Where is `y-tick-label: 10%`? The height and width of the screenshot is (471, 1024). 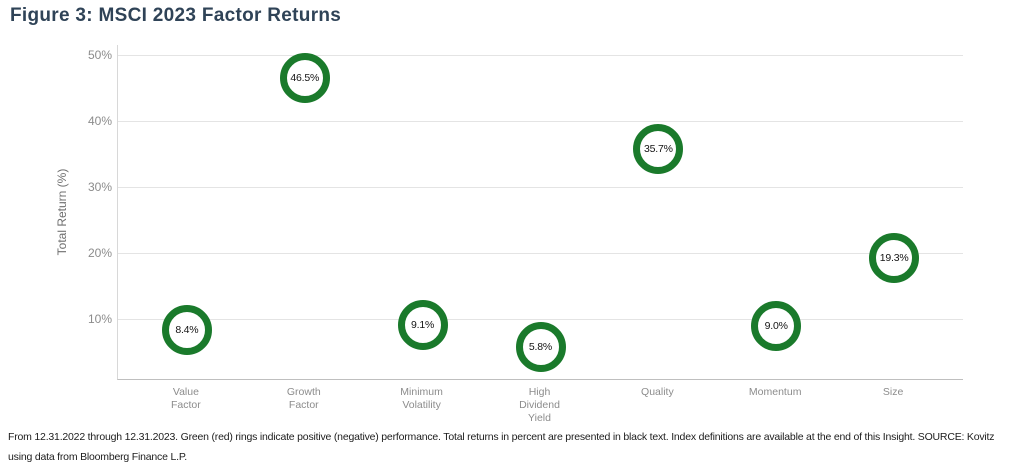
y-tick-label: 10% is located at coordinates (99, 318).